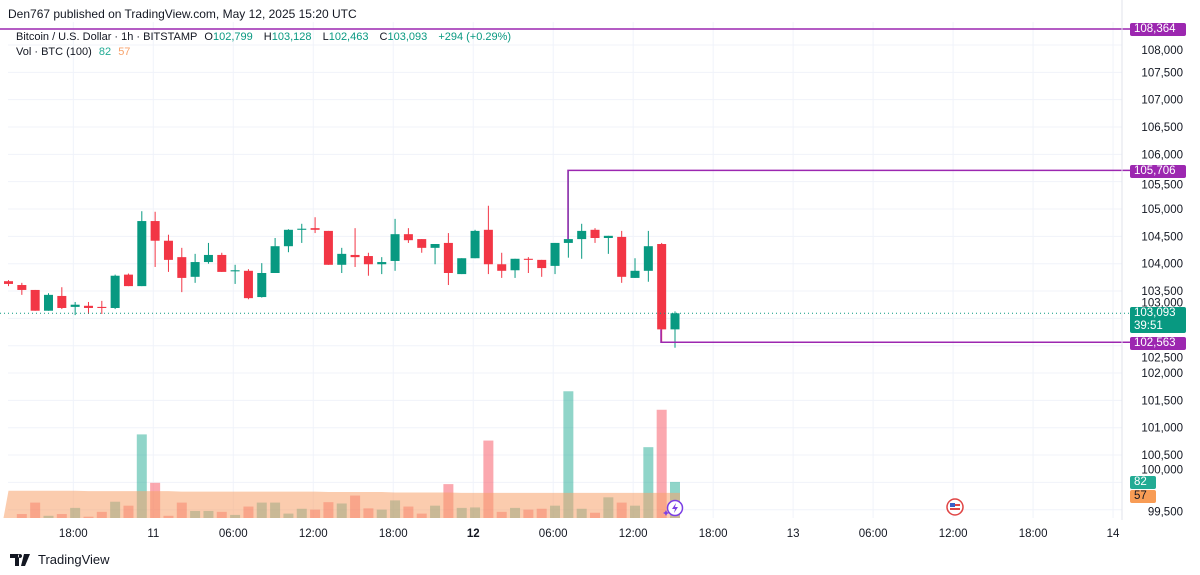  I want to click on price-label: 100,000, so click(1162, 470).